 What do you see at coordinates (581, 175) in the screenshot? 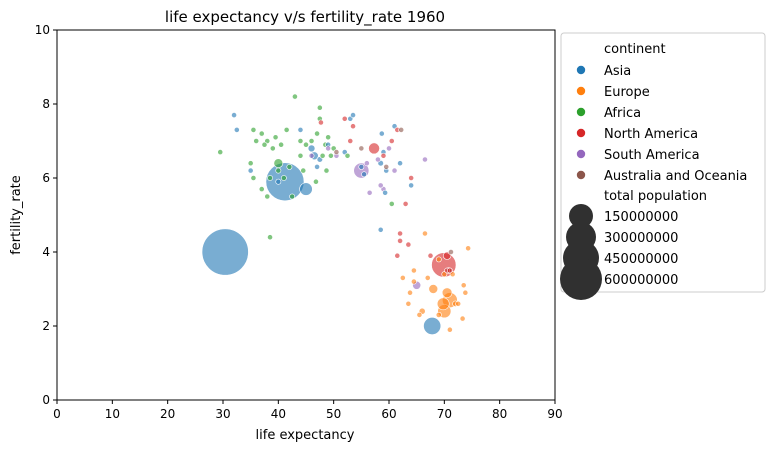
I see `legend-marker-australia-and-oceania` at bounding box center [581, 175].